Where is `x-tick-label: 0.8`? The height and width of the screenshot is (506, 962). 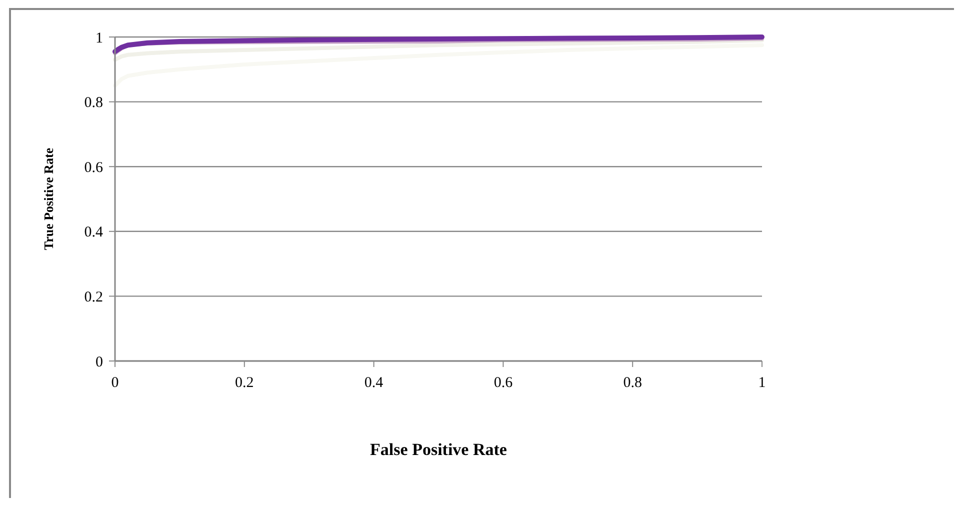 x-tick-label: 0.8 is located at coordinates (632, 383).